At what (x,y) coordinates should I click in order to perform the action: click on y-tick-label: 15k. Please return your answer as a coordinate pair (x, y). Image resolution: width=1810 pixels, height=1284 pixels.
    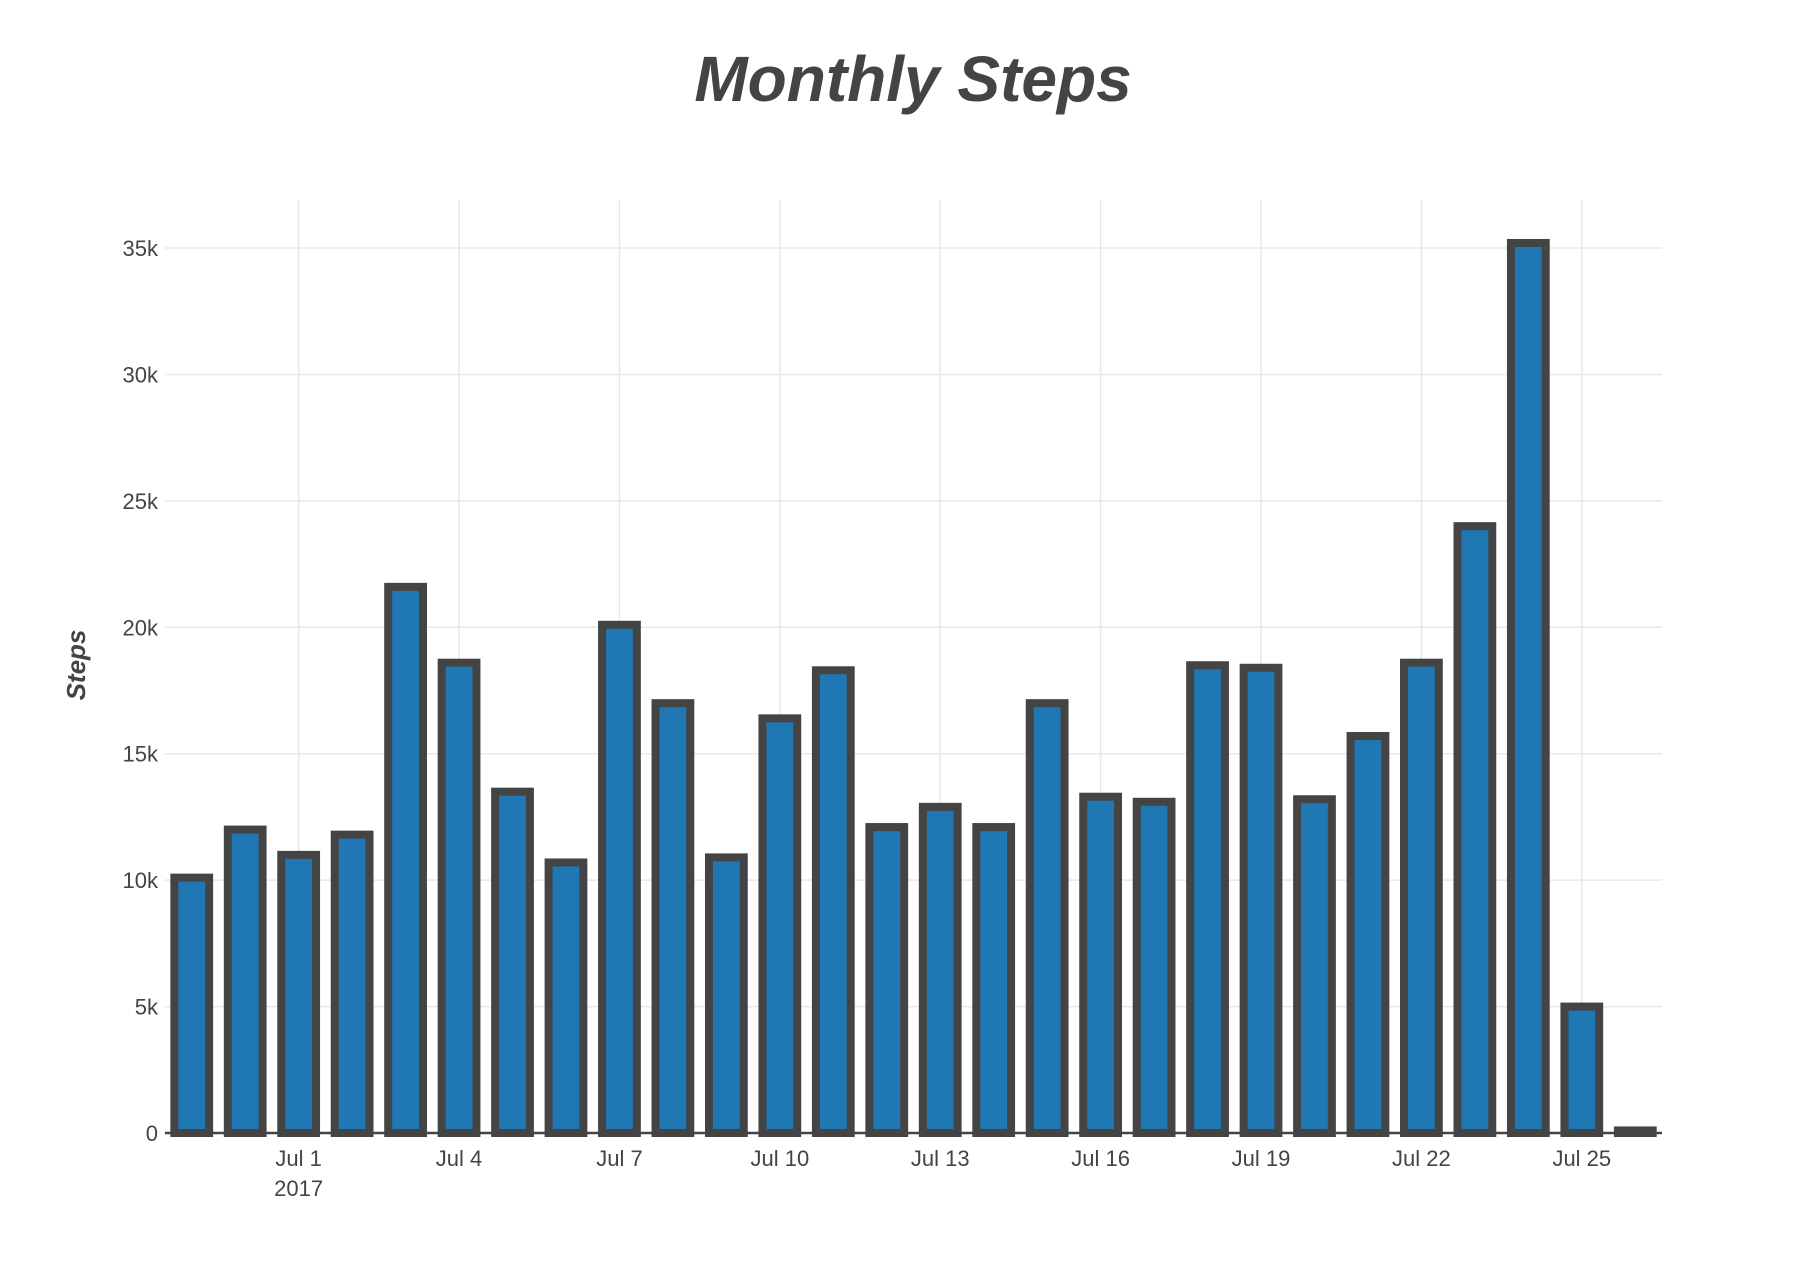
    Looking at the image, I should click on (141, 754).